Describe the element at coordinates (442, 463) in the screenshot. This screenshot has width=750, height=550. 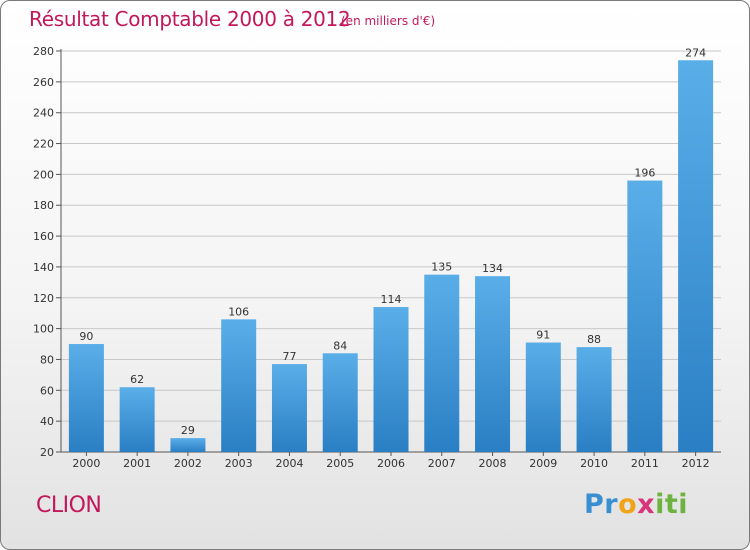
I see `x-tick-label-2007: 2007` at that location.